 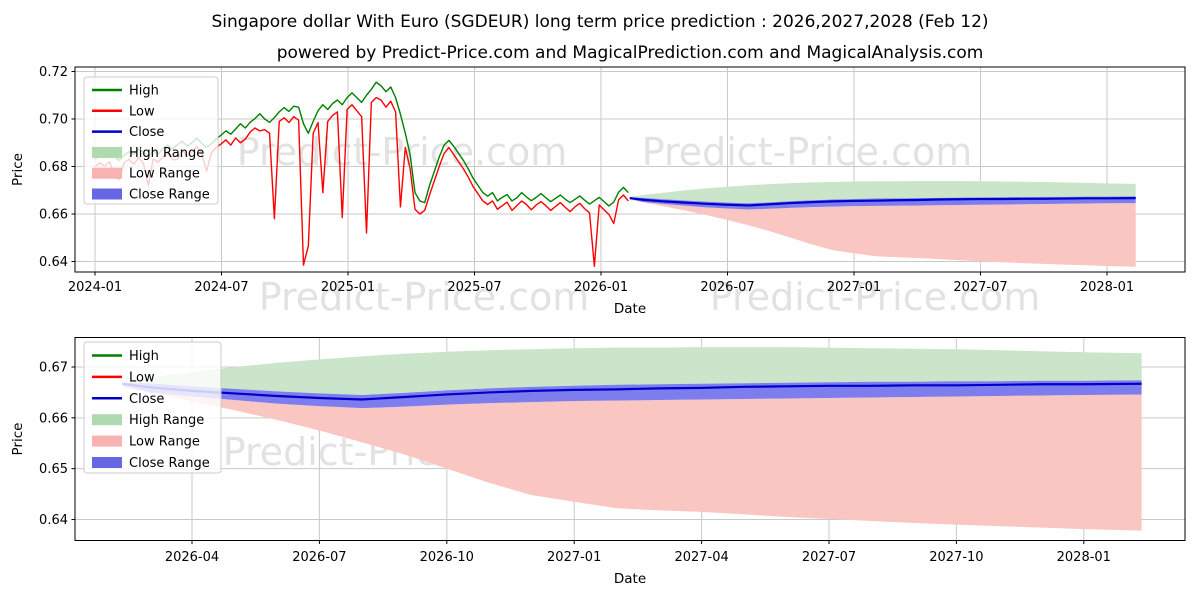 I want to click on x-tick-label: 2024-07, so click(x=221, y=287).